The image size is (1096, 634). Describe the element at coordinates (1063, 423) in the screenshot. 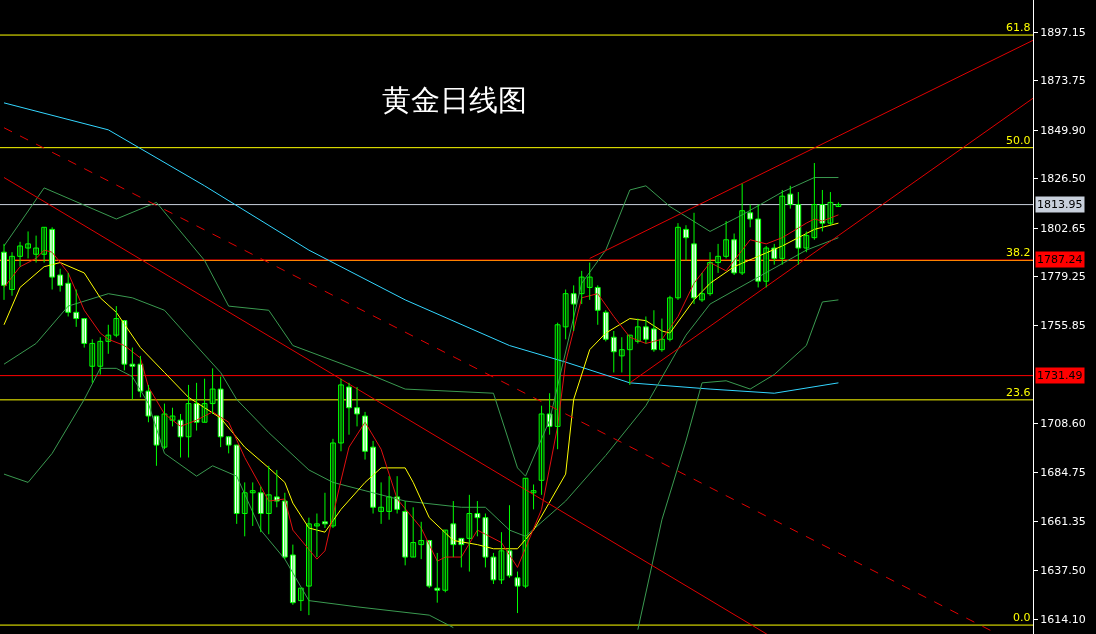

I see `y-tick-label: 1708.60` at that location.